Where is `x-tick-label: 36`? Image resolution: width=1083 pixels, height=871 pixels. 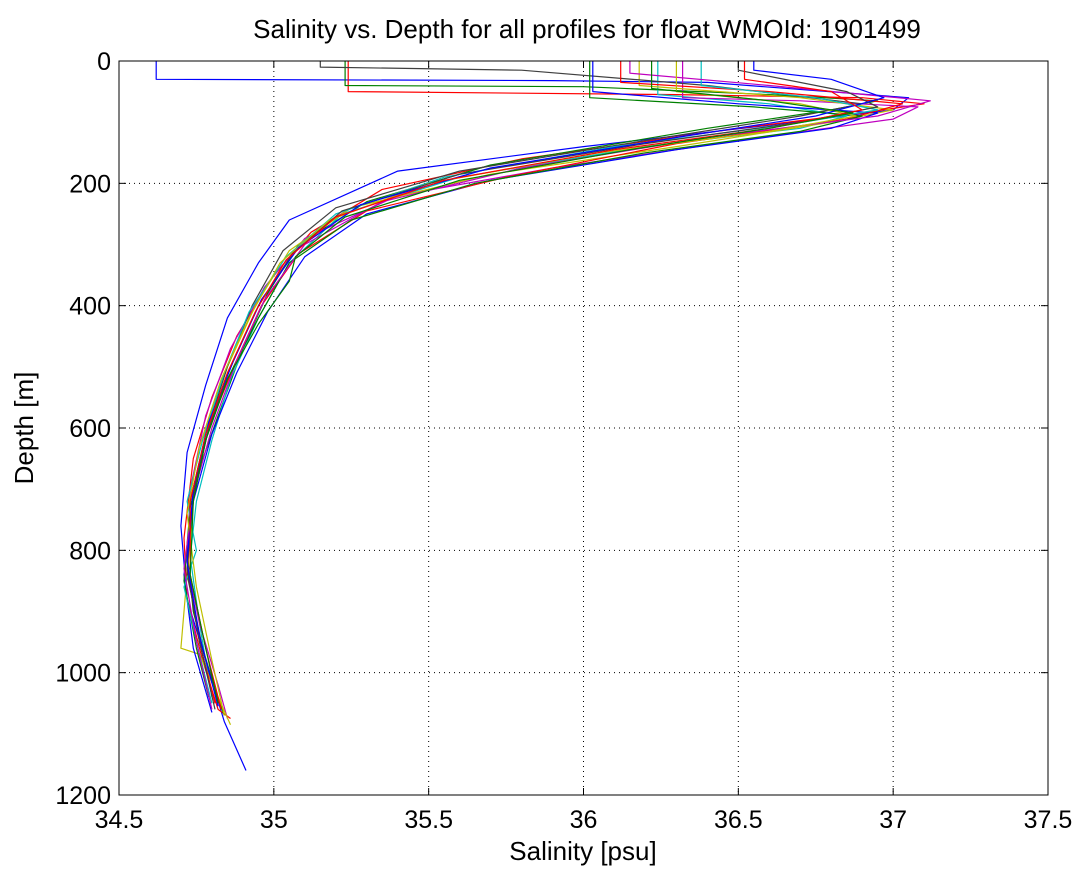 x-tick-label: 36 is located at coordinates (584, 820).